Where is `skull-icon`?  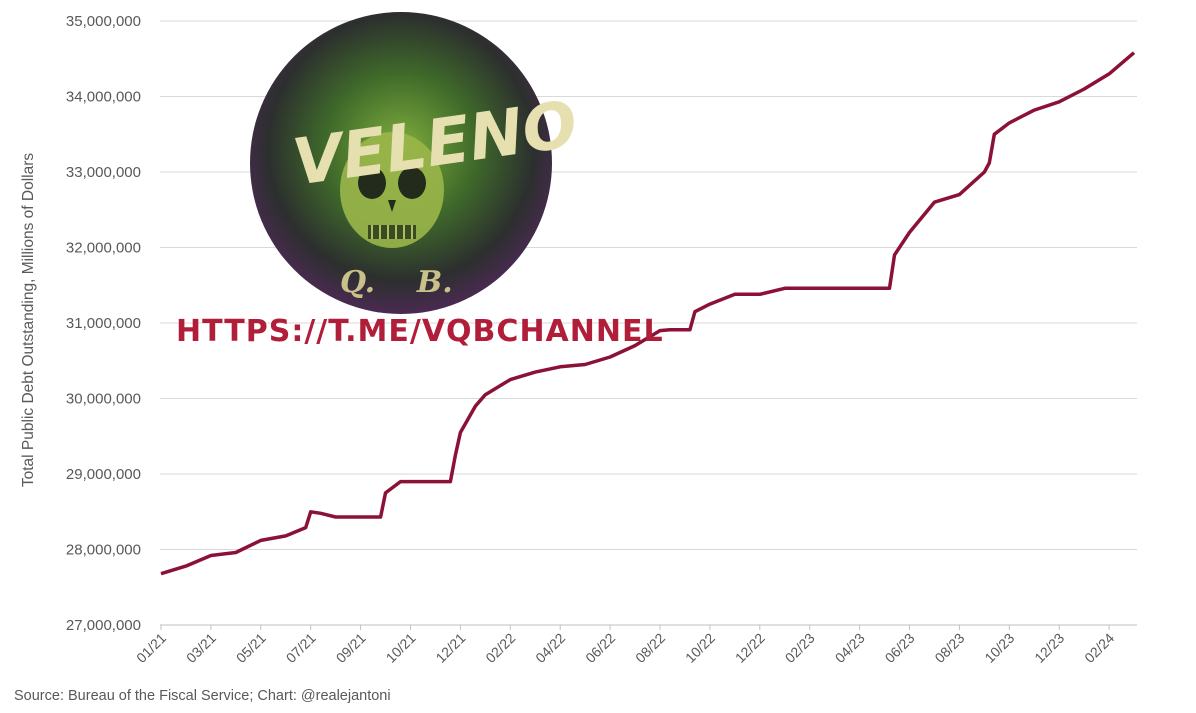 skull-icon is located at coordinates (392, 190).